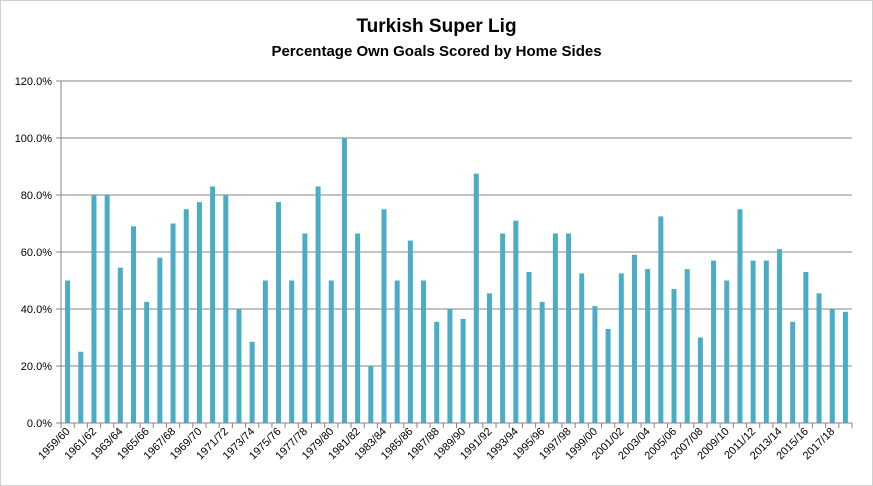 The width and height of the screenshot is (873, 486). What do you see at coordinates (36, 310) in the screenshot?
I see `y-tick-label: 40.0%` at bounding box center [36, 310].